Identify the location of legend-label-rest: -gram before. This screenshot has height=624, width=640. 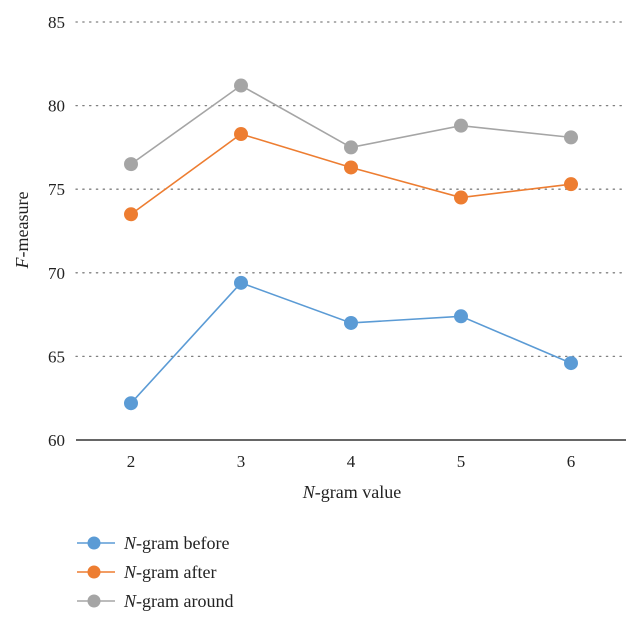
(182, 543).